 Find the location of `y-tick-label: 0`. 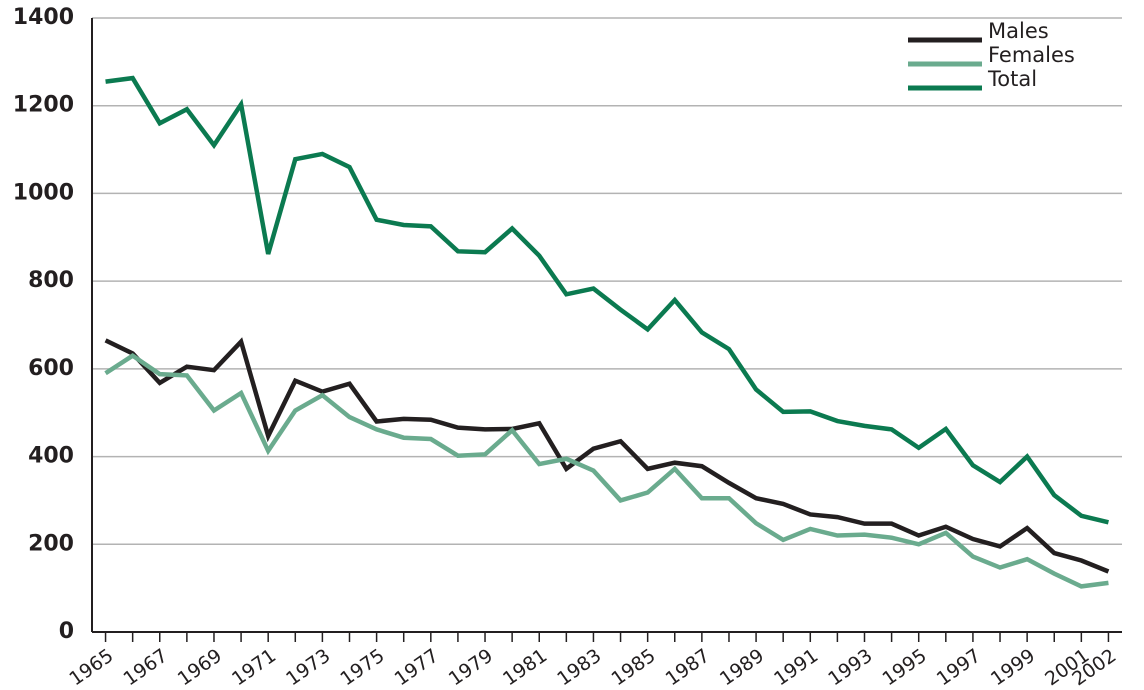

y-tick-label: 0 is located at coordinates (66, 631).